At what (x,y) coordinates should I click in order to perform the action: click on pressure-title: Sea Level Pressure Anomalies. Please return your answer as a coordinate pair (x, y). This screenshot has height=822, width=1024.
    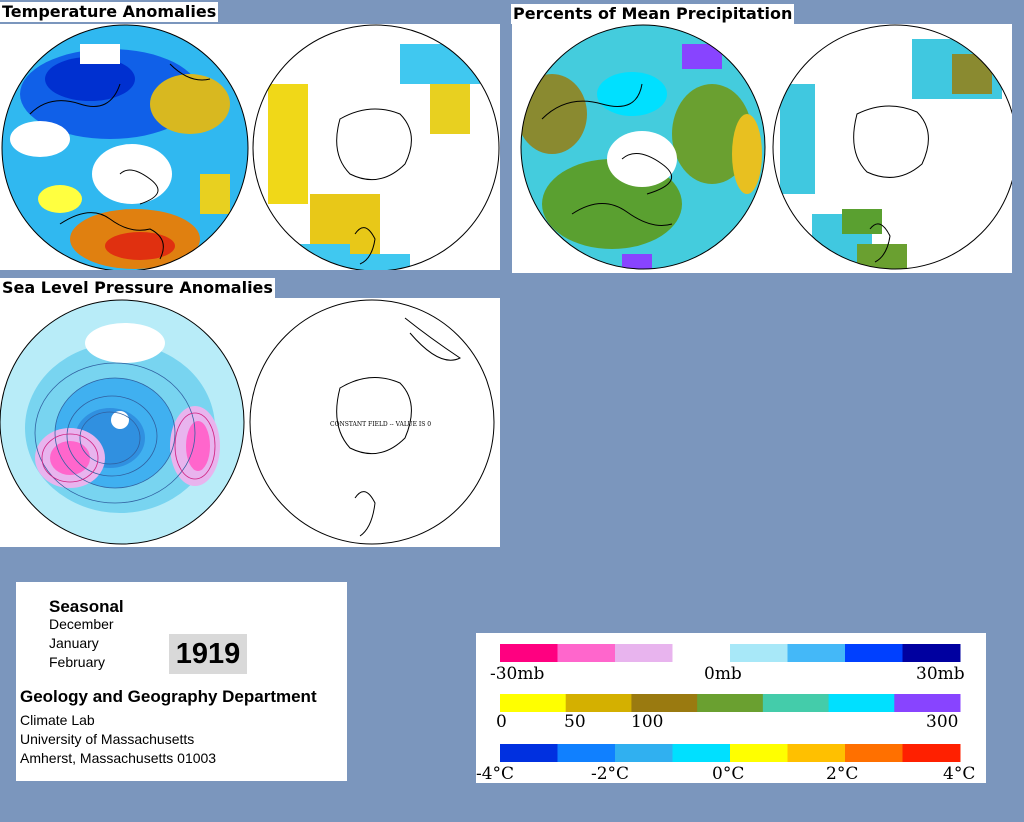
    Looking at the image, I should click on (137, 288).